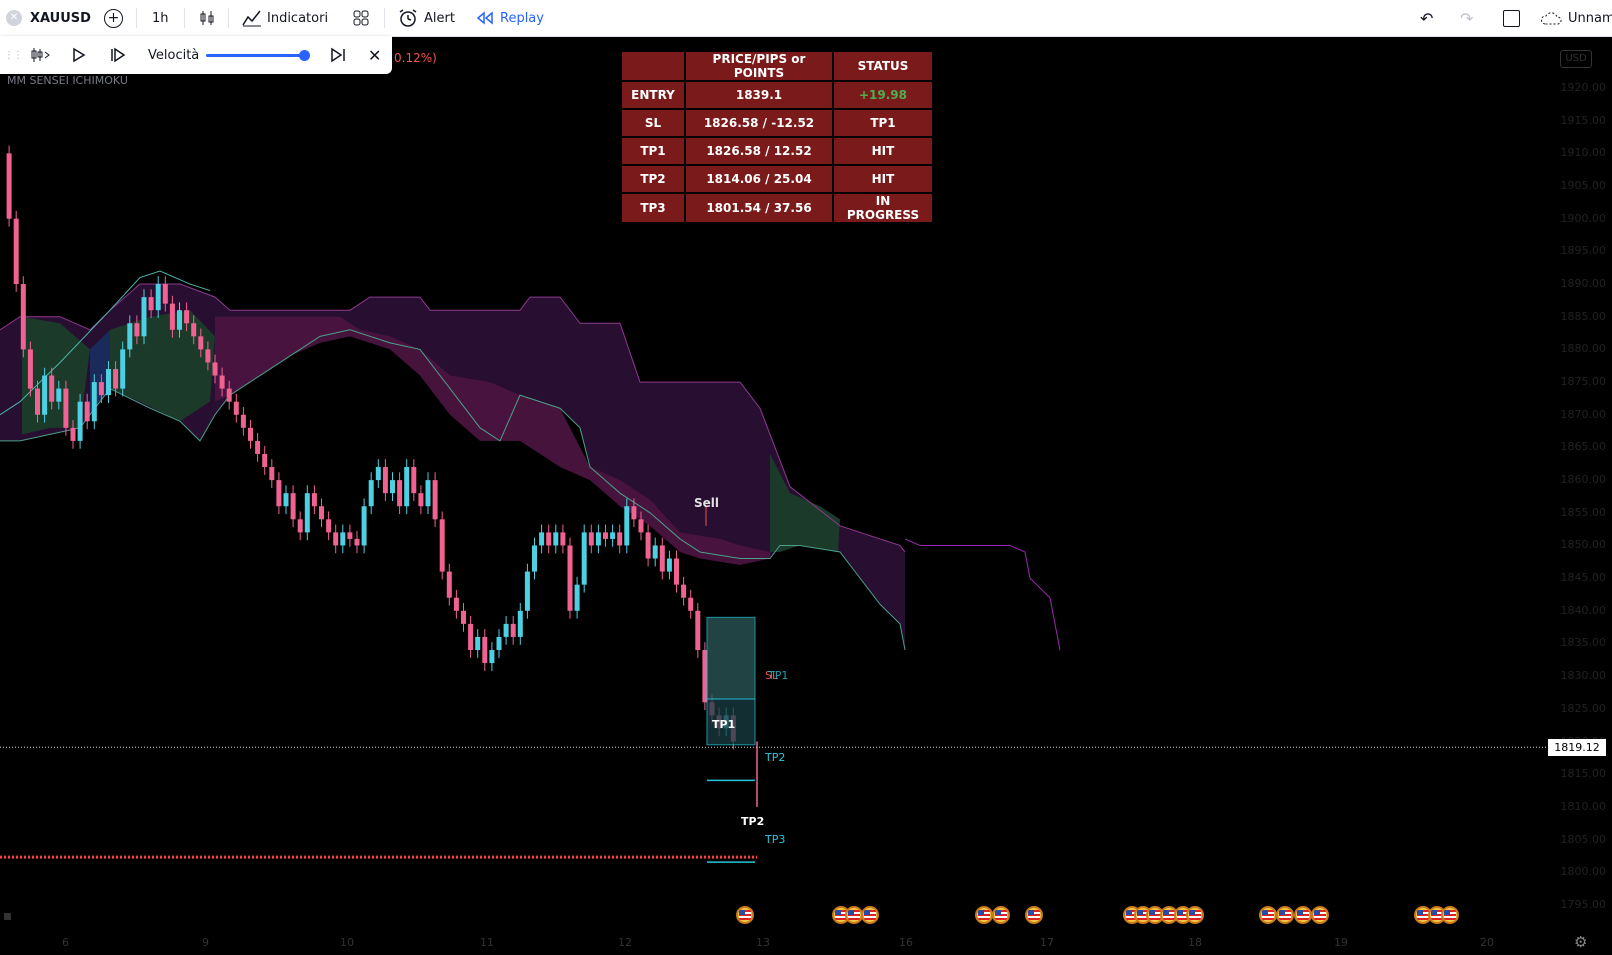 The image size is (1612, 955). I want to click on row-status: IN PROGRESS, so click(883, 208).